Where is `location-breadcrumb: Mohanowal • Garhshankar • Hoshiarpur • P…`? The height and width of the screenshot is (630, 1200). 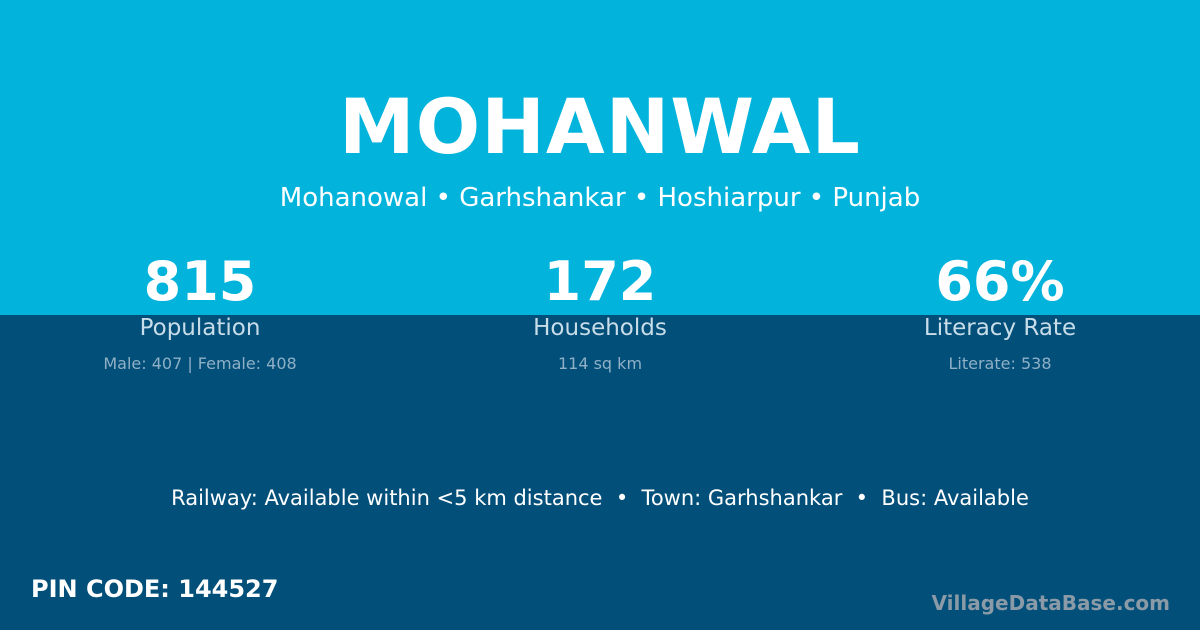
location-breadcrumb: Mohanowal • Garhshankar • Hoshiarpur • P… is located at coordinates (600, 198).